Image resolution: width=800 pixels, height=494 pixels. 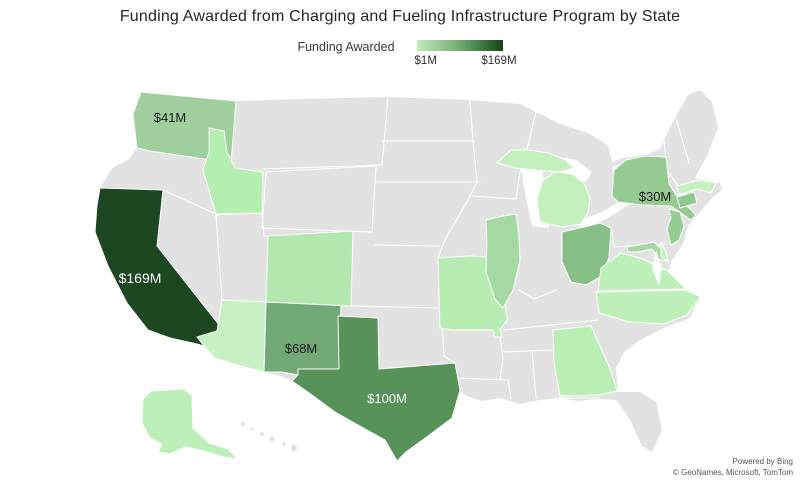 I want to click on state-massachusetts, so click(x=696, y=187).